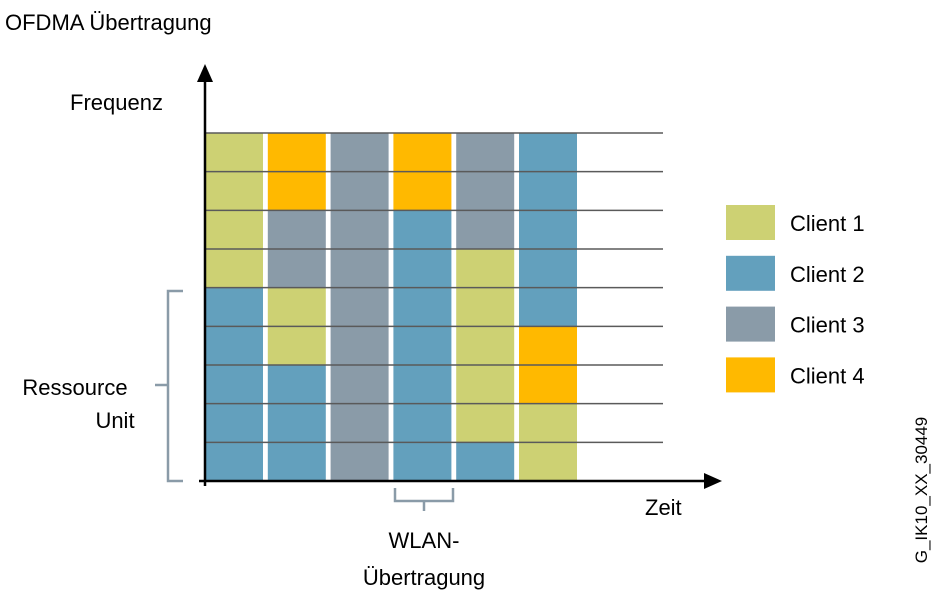  Describe the element at coordinates (205, 73) in the screenshot. I see `y-arrow` at that location.